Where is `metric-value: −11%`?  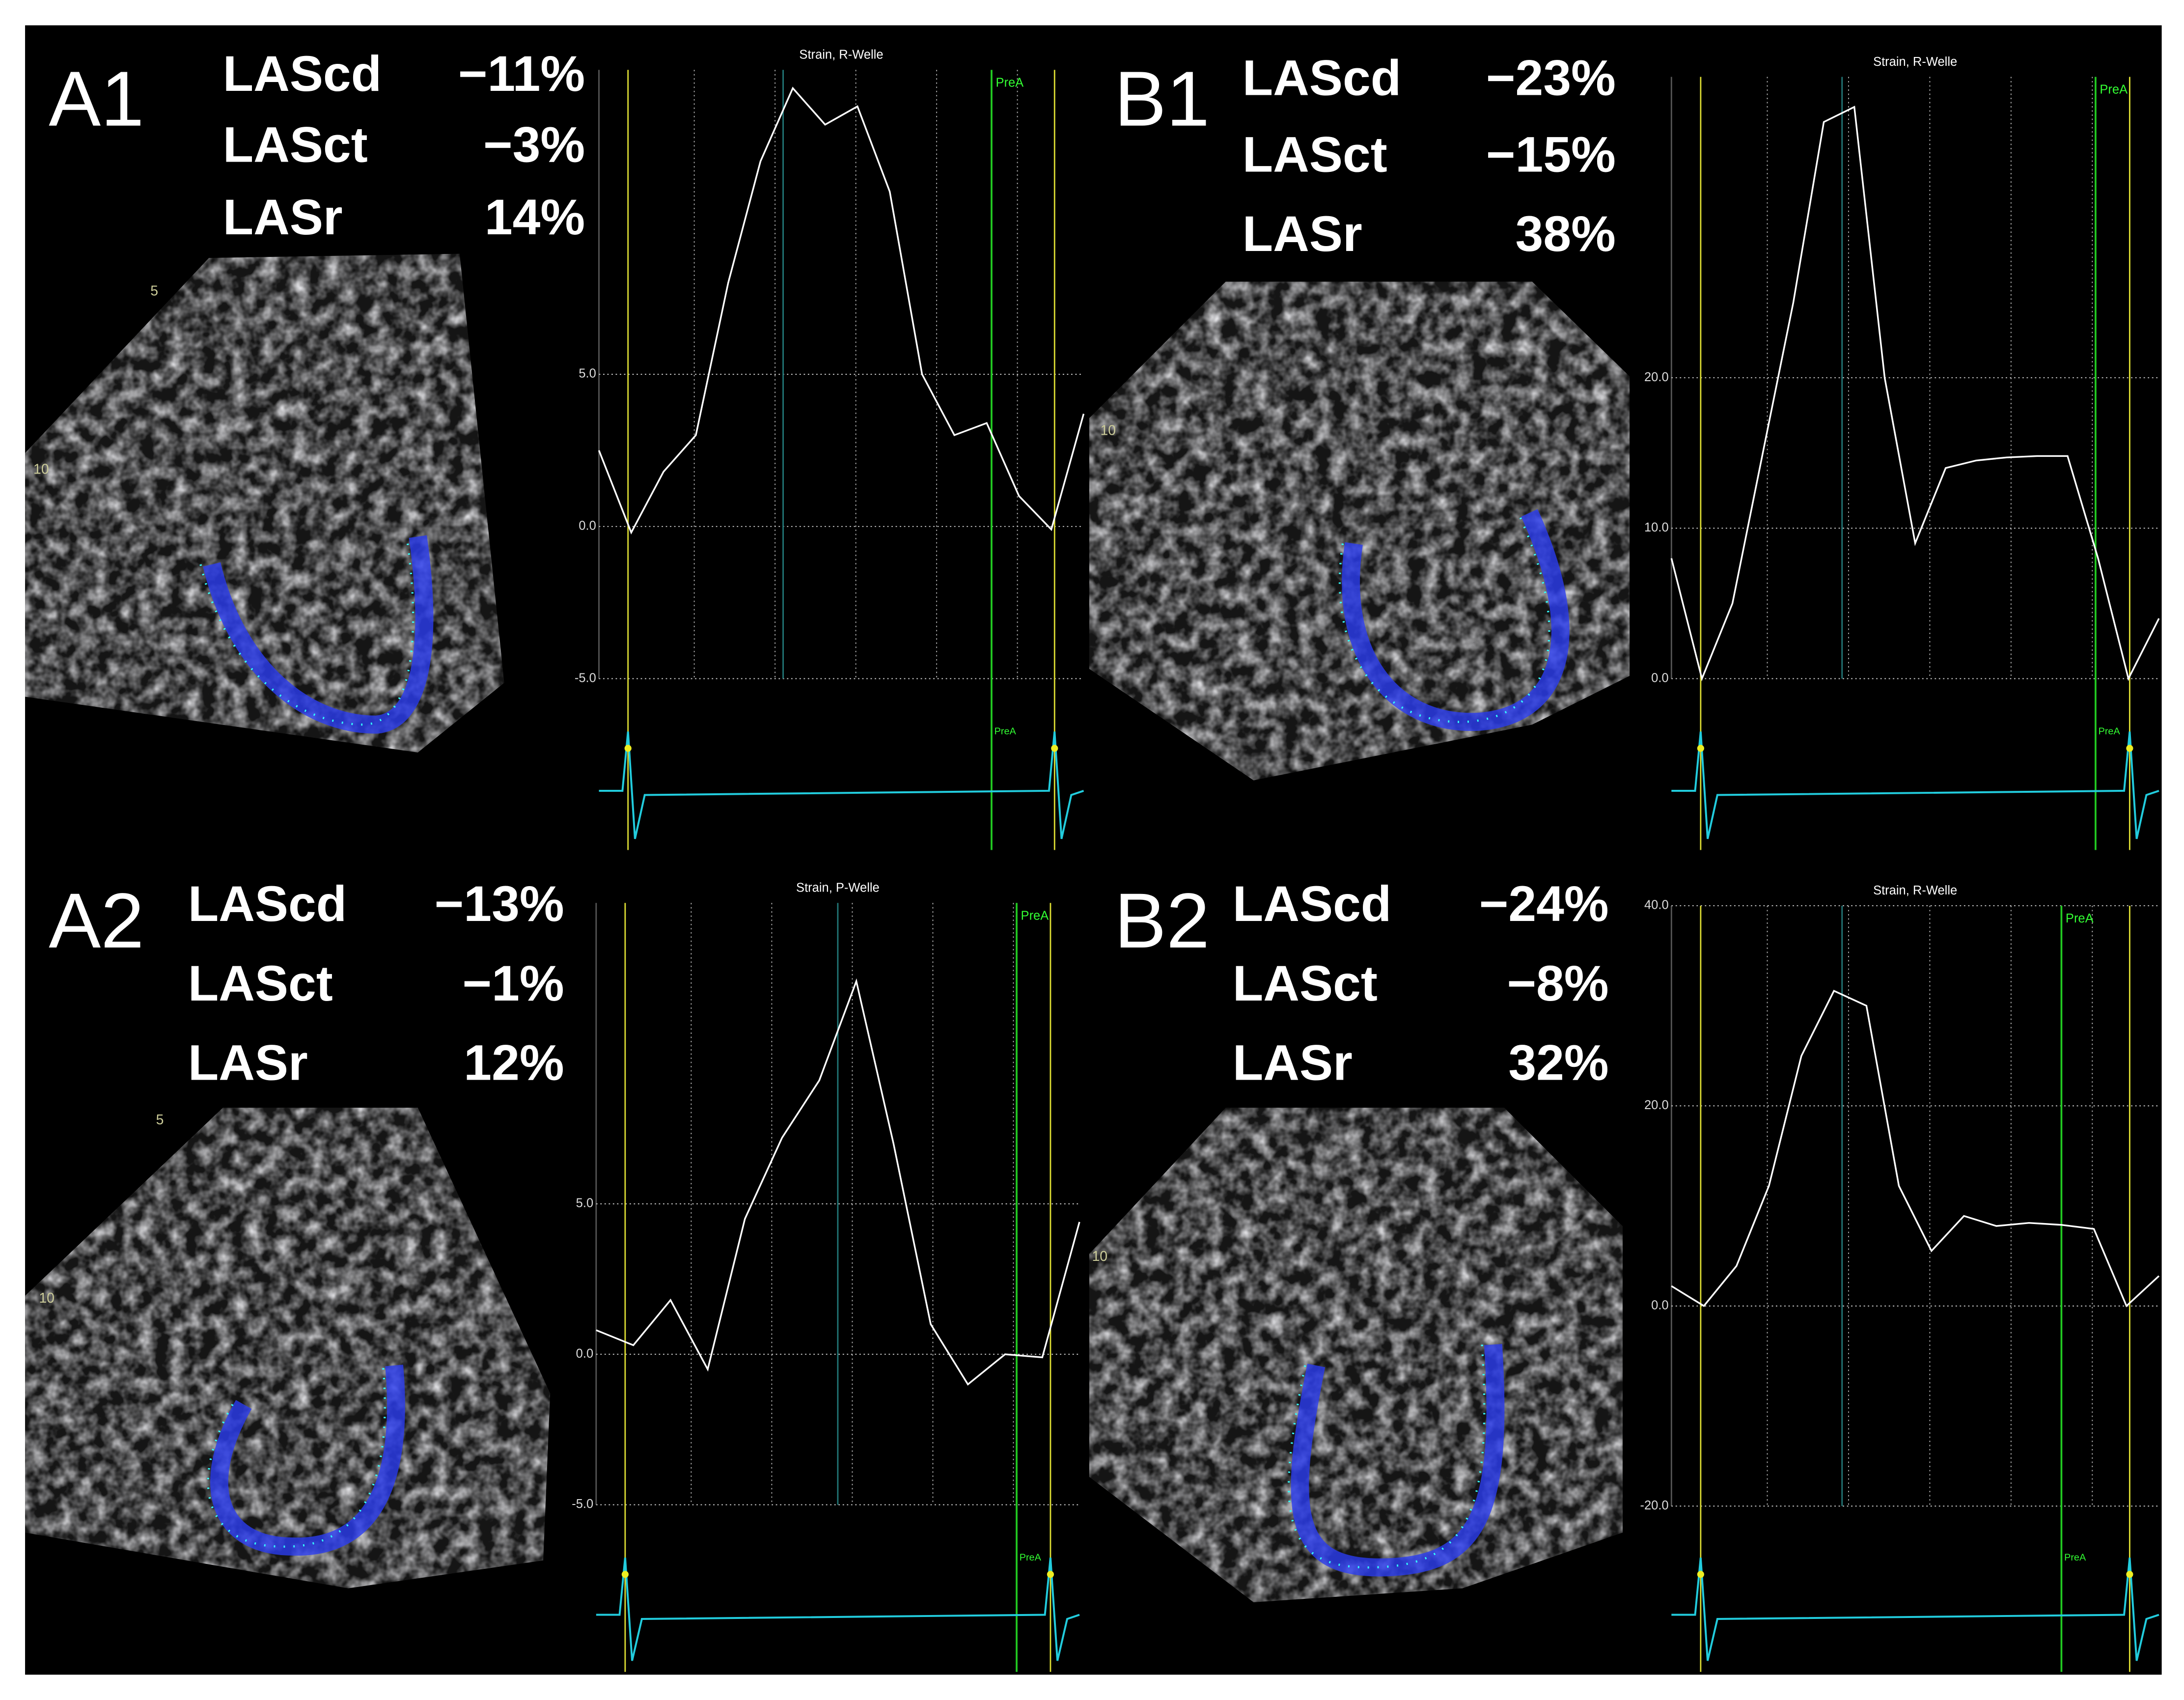 metric-value: −11% is located at coordinates (521, 74).